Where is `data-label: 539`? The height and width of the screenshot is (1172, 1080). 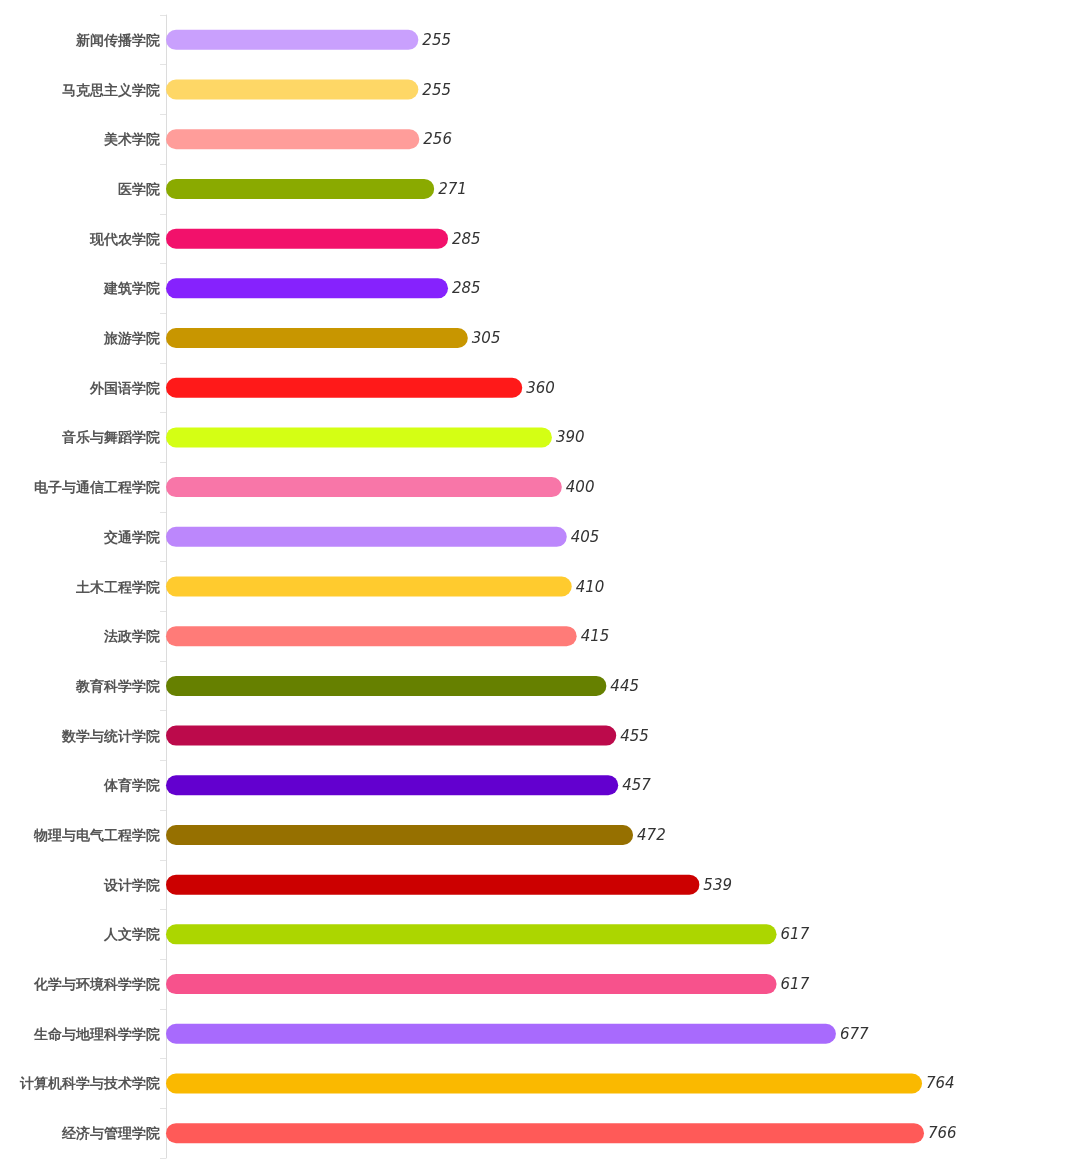 data-label: 539 is located at coordinates (718, 884).